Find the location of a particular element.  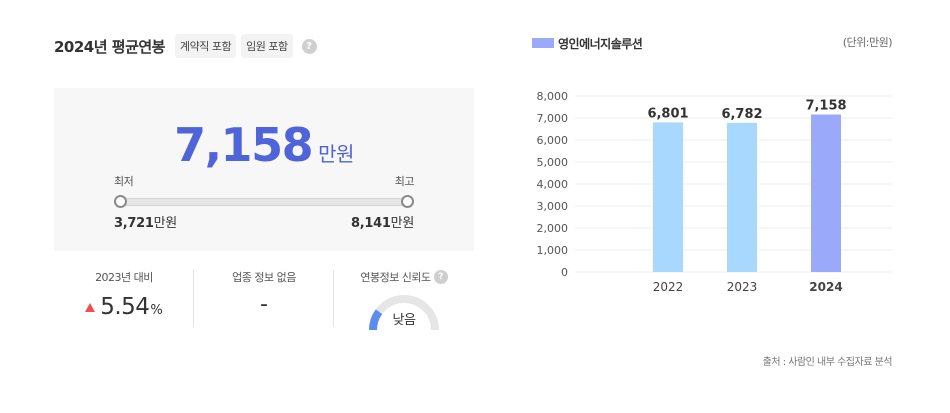

max-salary-unit: 만원 is located at coordinates (402, 223).